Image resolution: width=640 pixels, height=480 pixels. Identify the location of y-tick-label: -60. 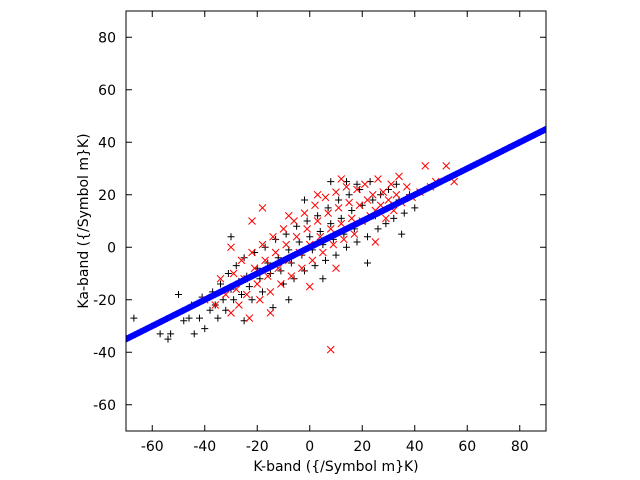
(104, 406).